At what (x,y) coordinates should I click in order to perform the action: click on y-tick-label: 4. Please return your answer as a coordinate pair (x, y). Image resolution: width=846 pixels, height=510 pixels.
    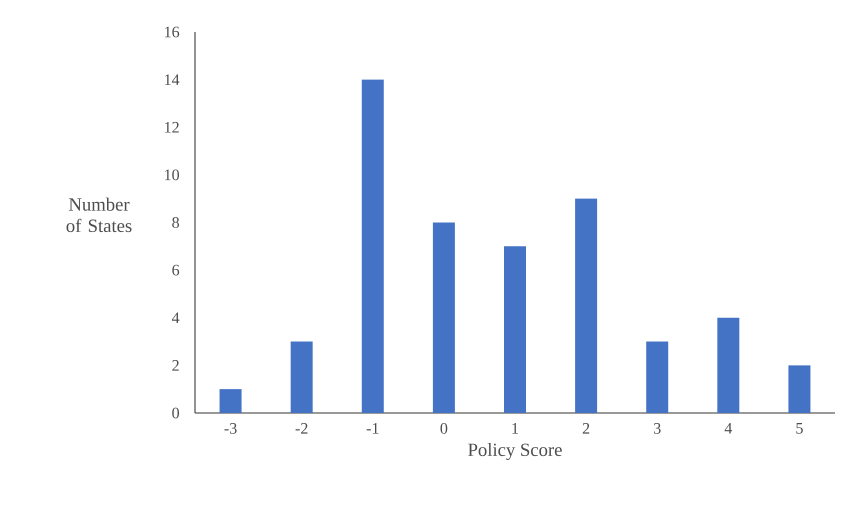
    Looking at the image, I should click on (176, 318).